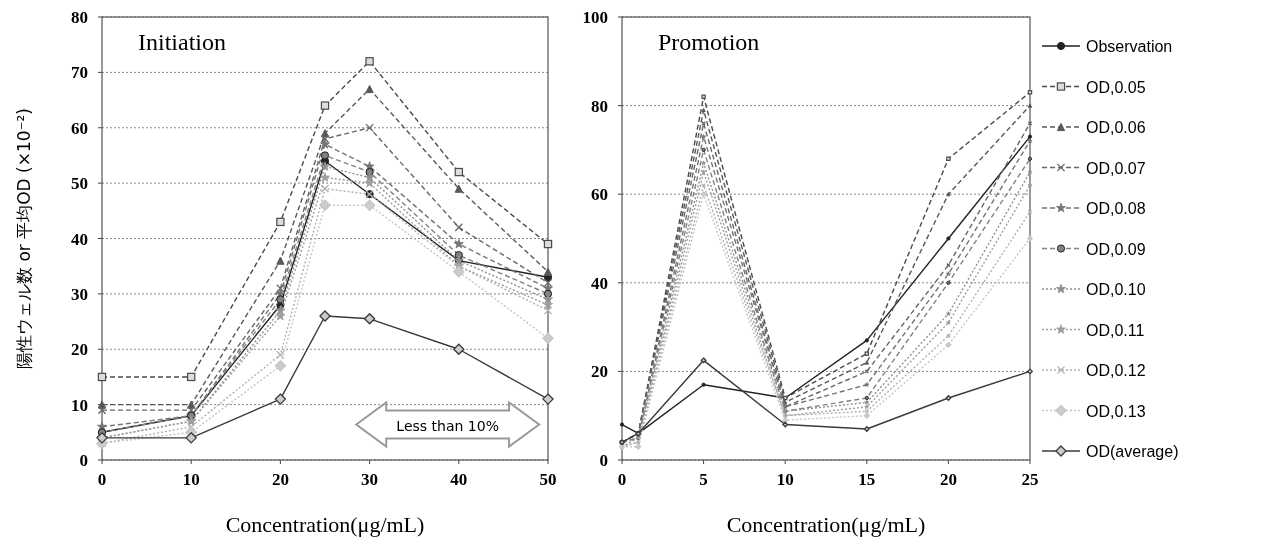 This screenshot has width=1270, height=544. What do you see at coordinates (1116, 289) in the screenshot?
I see `legend-label: OD,0.10` at bounding box center [1116, 289].